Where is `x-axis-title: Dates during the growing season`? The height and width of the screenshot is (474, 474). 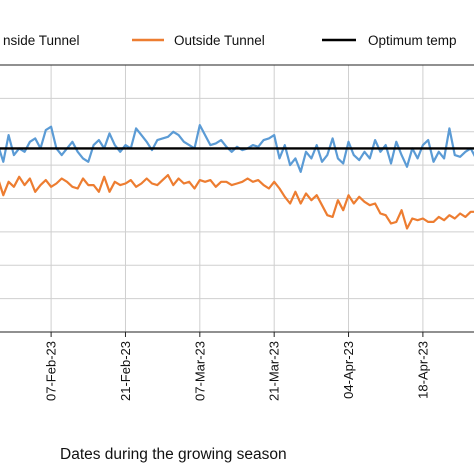 x-axis-title: Dates during the growing season is located at coordinates (173, 454).